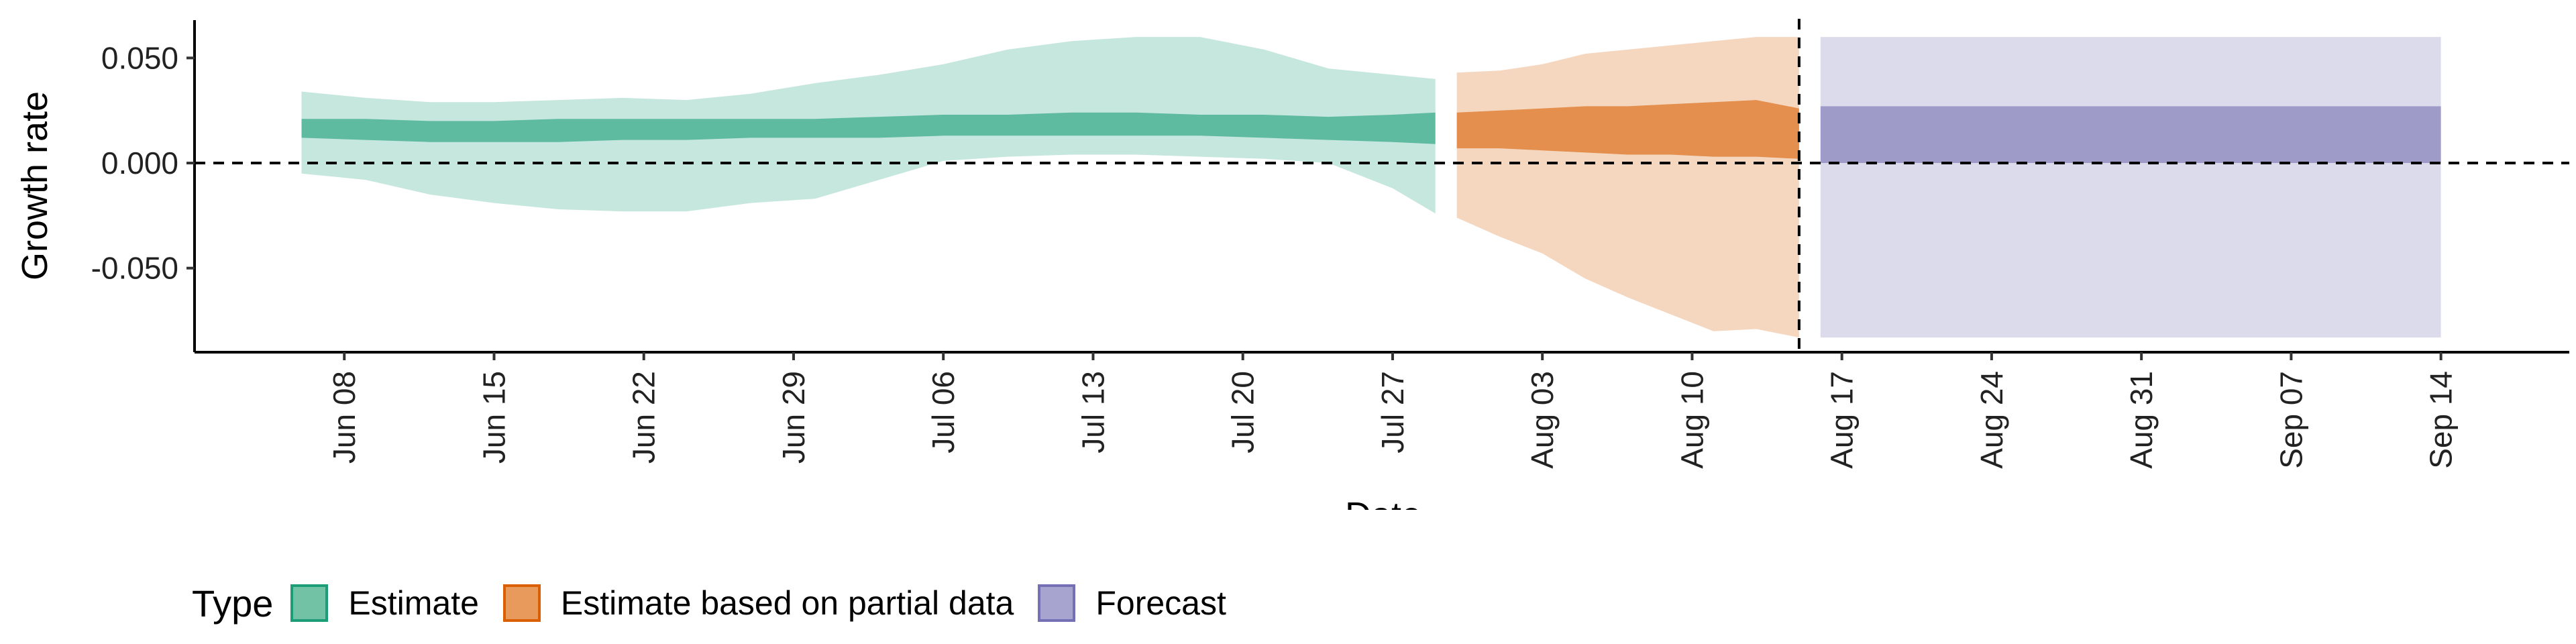 Image resolution: width=2576 pixels, height=644 pixels. What do you see at coordinates (644, 417) in the screenshot?
I see `x-tick-label: Jun 22` at bounding box center [644, 417].